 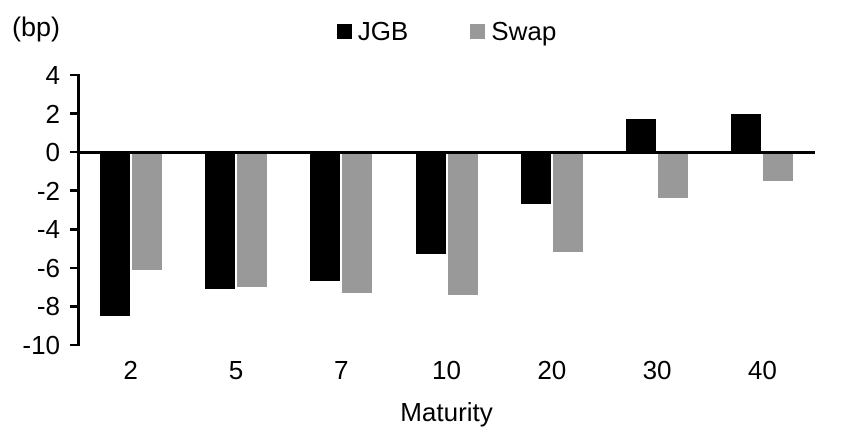 I want to click on legend-label-swap: Swap, so click(x=524, y=31).